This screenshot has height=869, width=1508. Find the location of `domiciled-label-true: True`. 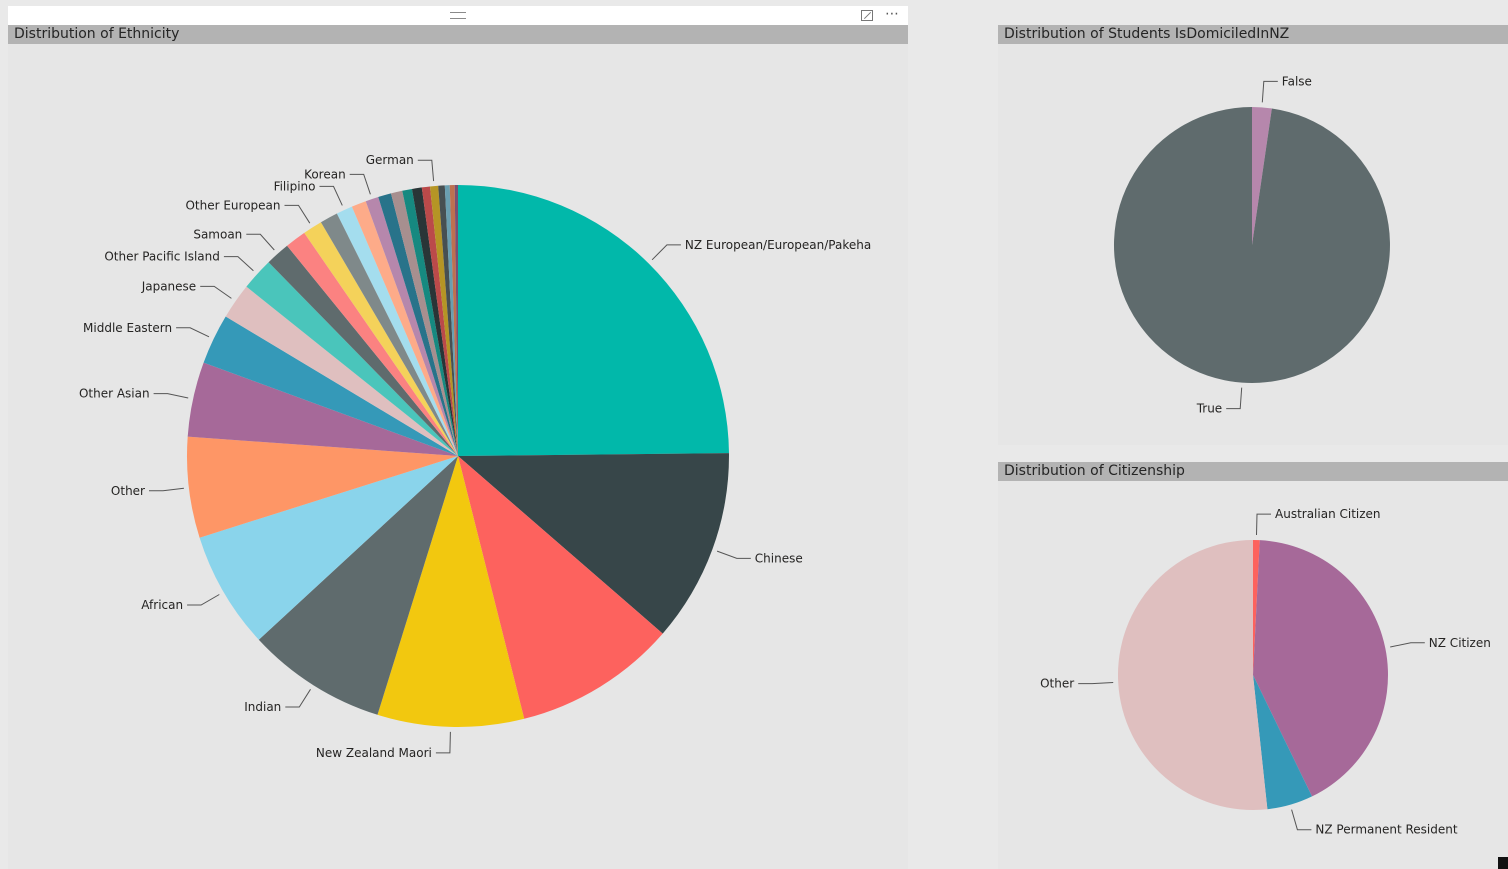

domiciled-label-true: True is located at coordinates (1209, 409).